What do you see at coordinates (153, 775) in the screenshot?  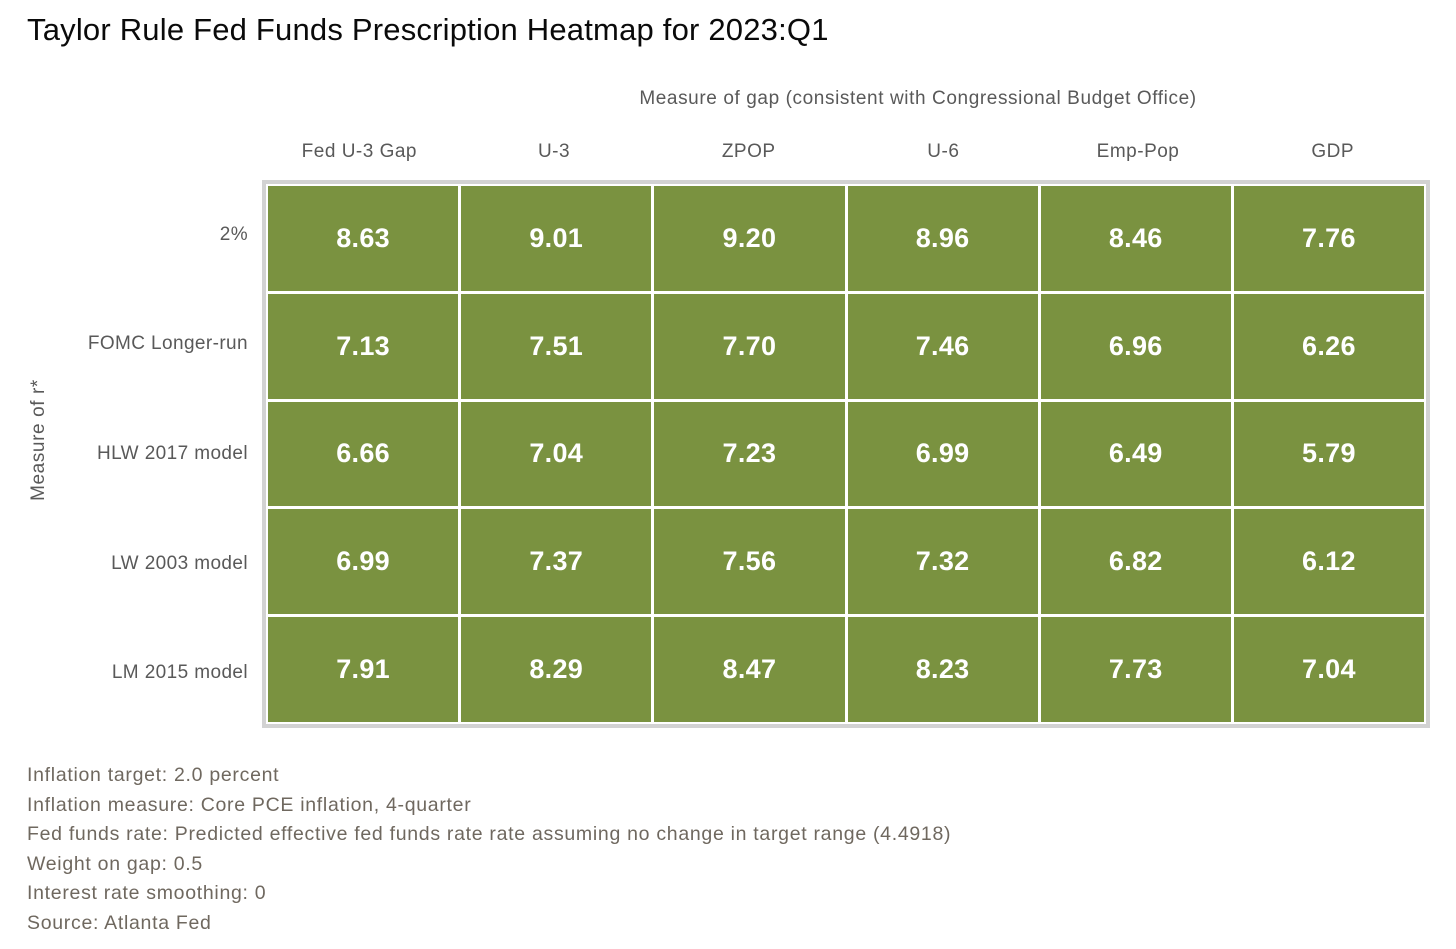 I see `footnote-line-1: Inflation target: 2.0 percent` at bounding box center [153, 775].